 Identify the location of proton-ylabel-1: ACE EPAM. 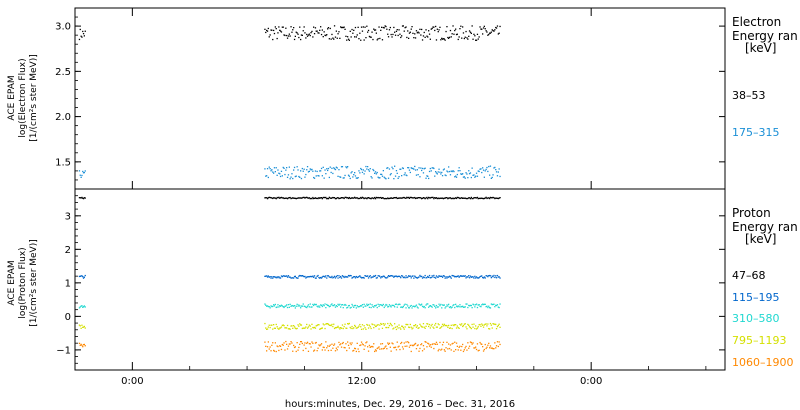
(12, 282).